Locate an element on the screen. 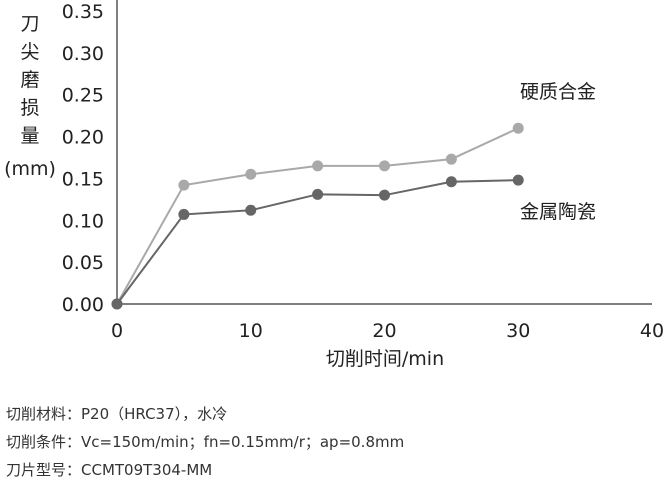  note-material: 切削材料：P20（HRC37），水冷 is located at coordinates (117, 414).